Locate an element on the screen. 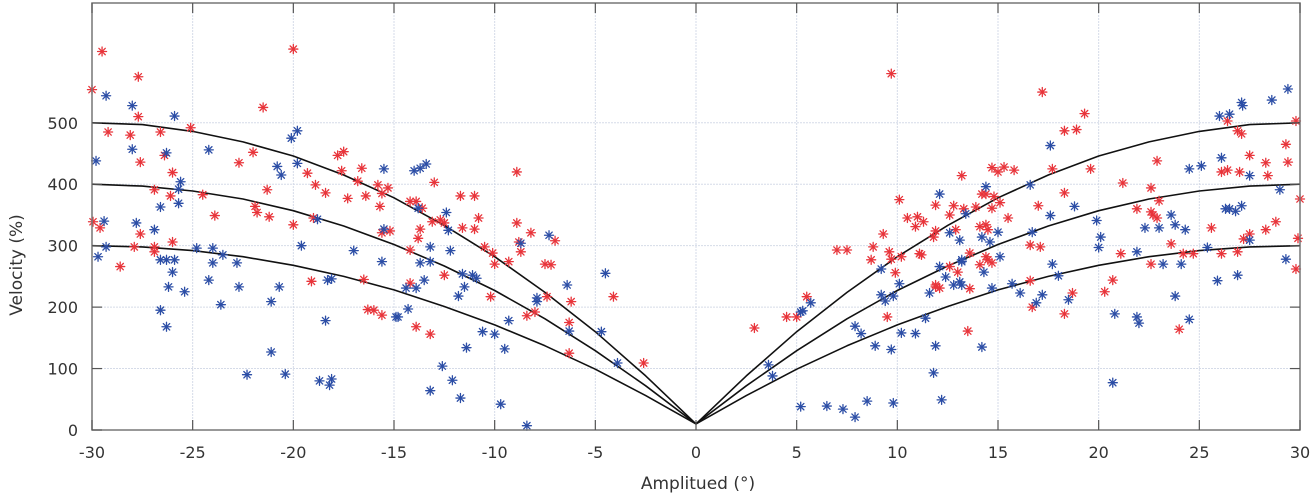 The height and width of the screenshot is (497, 1314). x-tick-label: -20 is located at coordinates (293, 452).